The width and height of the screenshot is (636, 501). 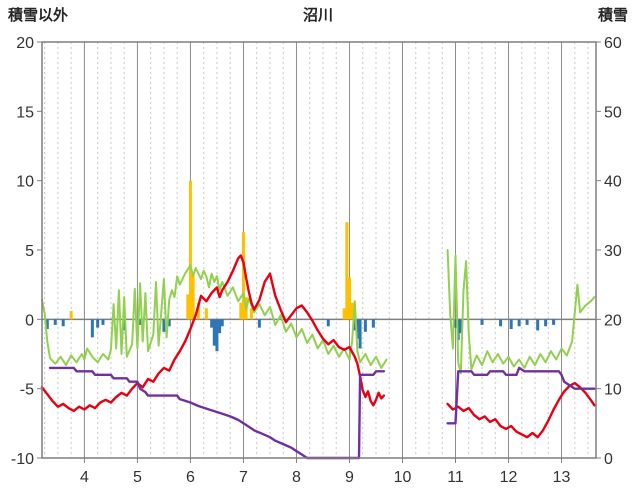 What do you see at coordinates (190, 477) in the screenshot?
I see `svg-text: 6` at bounding box center [190, 477].